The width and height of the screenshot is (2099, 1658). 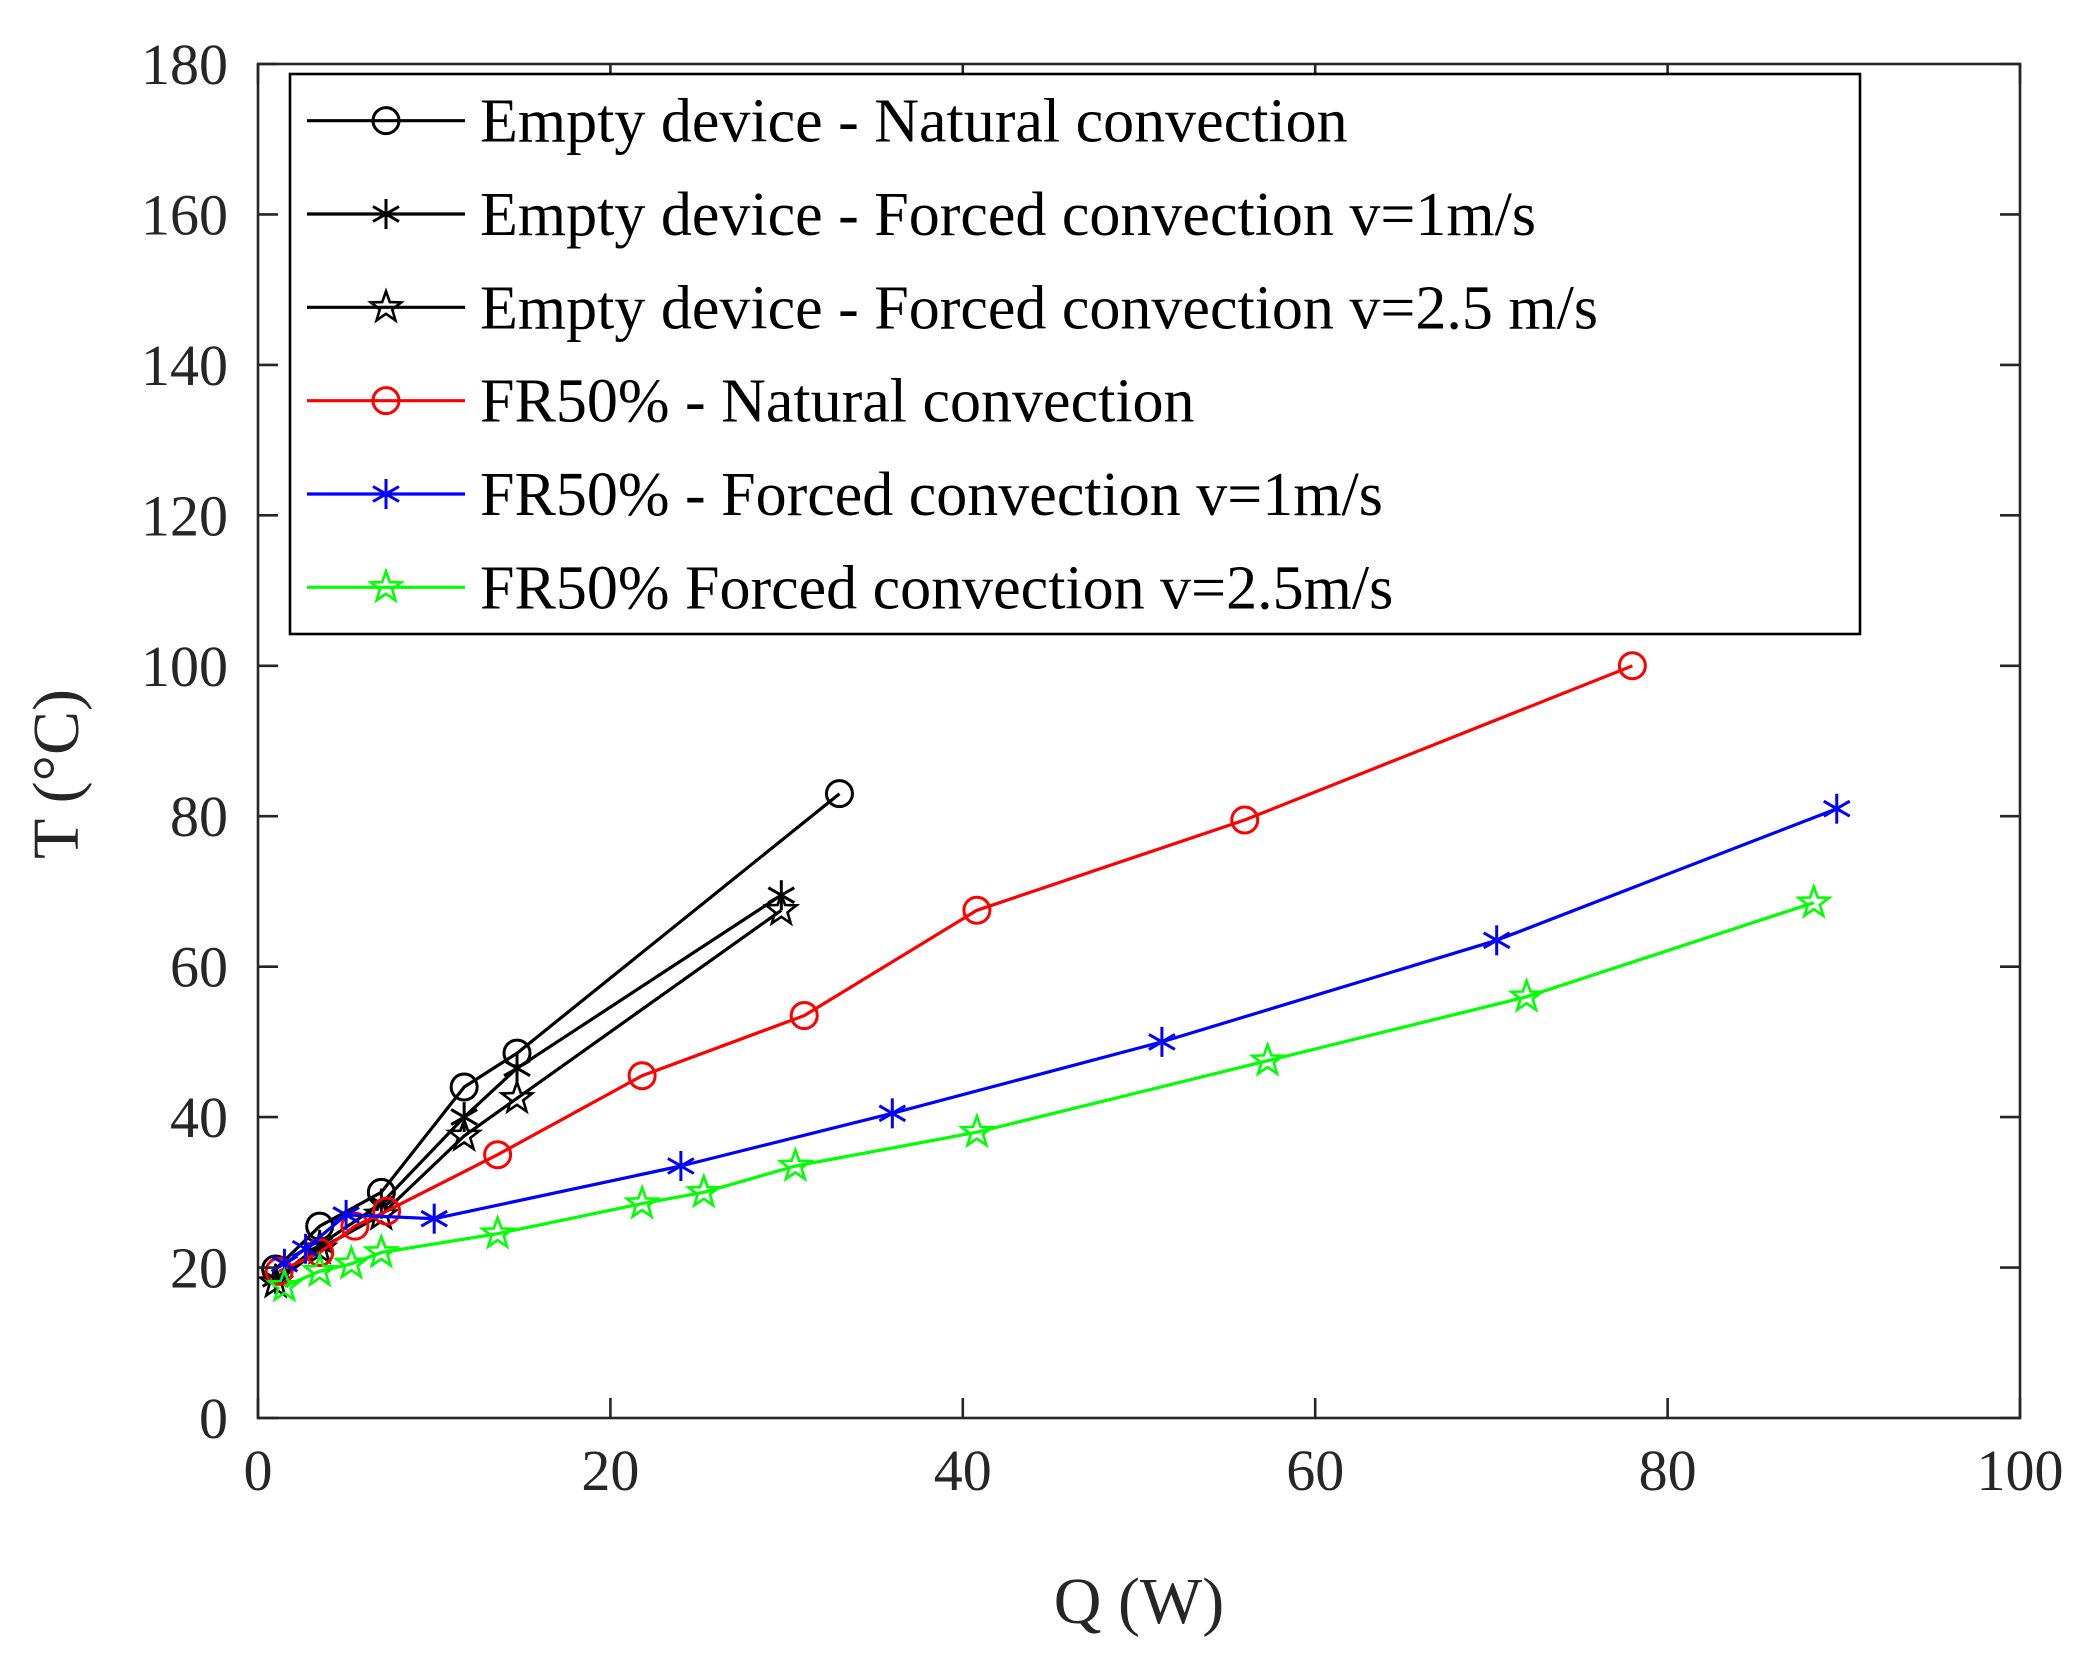 I want to click on y-tick-label: 60, so click(x=199, y=967).